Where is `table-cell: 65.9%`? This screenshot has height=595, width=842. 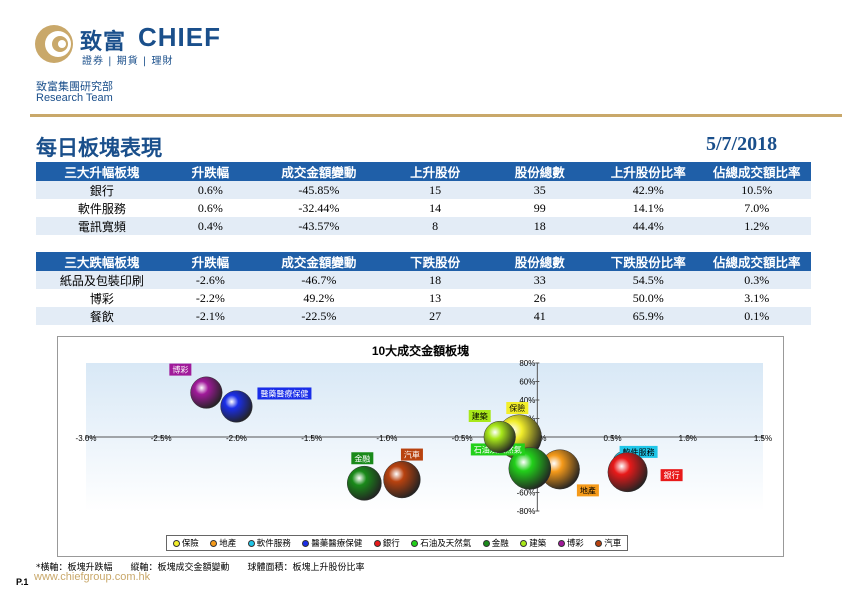 table-cell: 65.9% is located at coordinates (648, 316).